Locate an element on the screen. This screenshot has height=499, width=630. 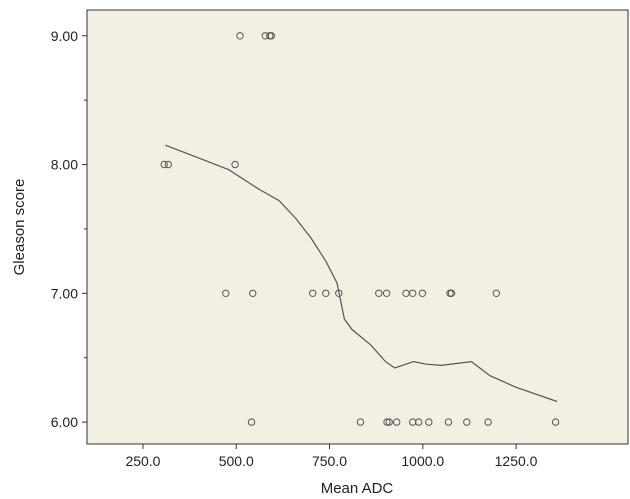
x-axis-title: Mean ADC is located at coordinates (357, 488).